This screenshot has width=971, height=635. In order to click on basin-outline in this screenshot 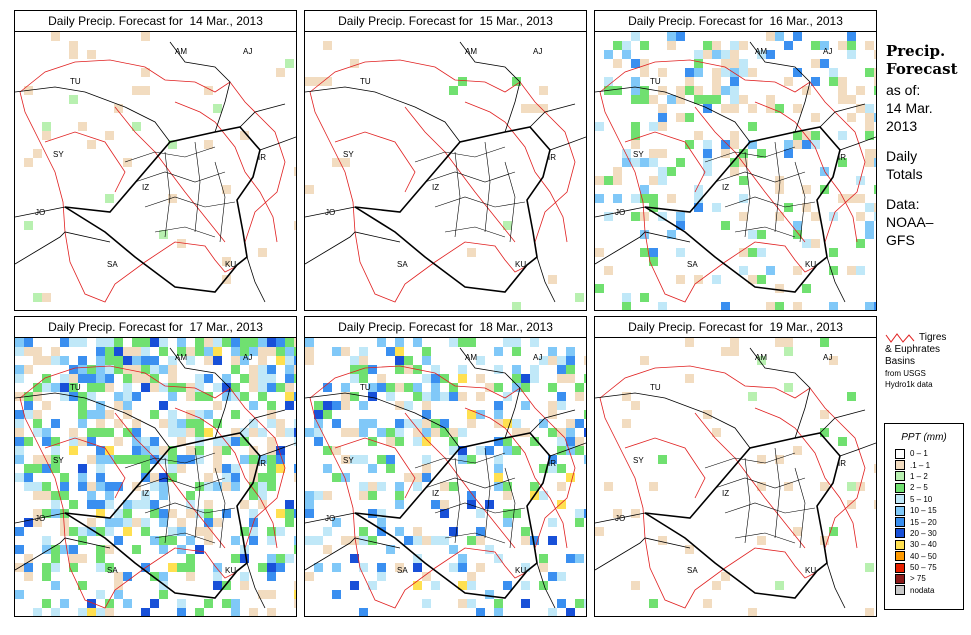, I will do `click(841, 513)`.